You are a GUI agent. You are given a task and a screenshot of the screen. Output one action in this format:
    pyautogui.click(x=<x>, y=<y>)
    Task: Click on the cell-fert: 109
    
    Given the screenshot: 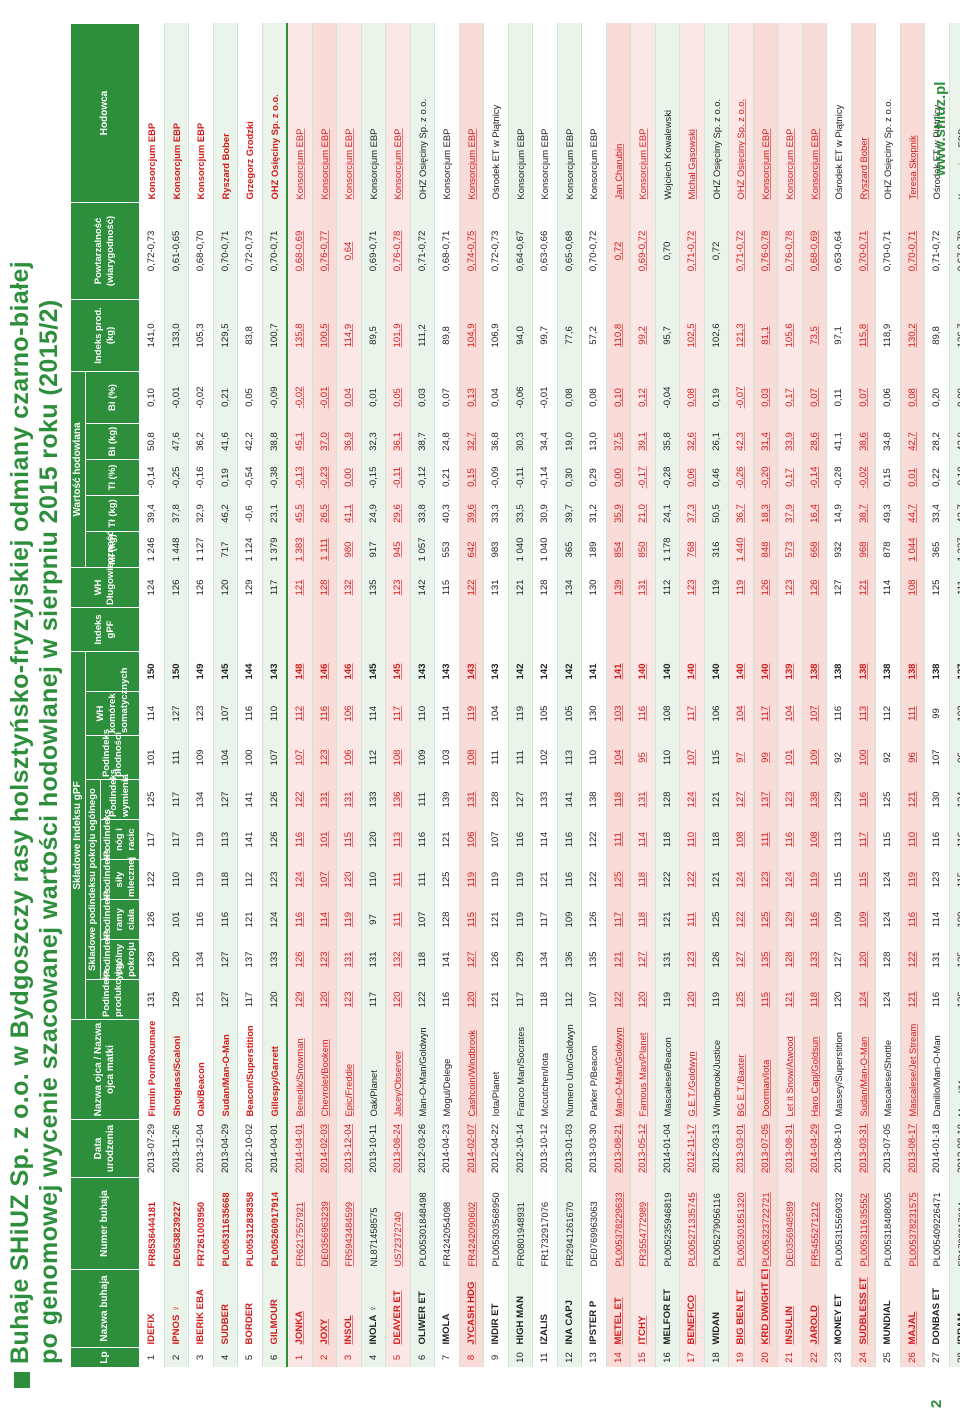 What is the action you would take?
    pyautogui.click(x=814, y=757)
    